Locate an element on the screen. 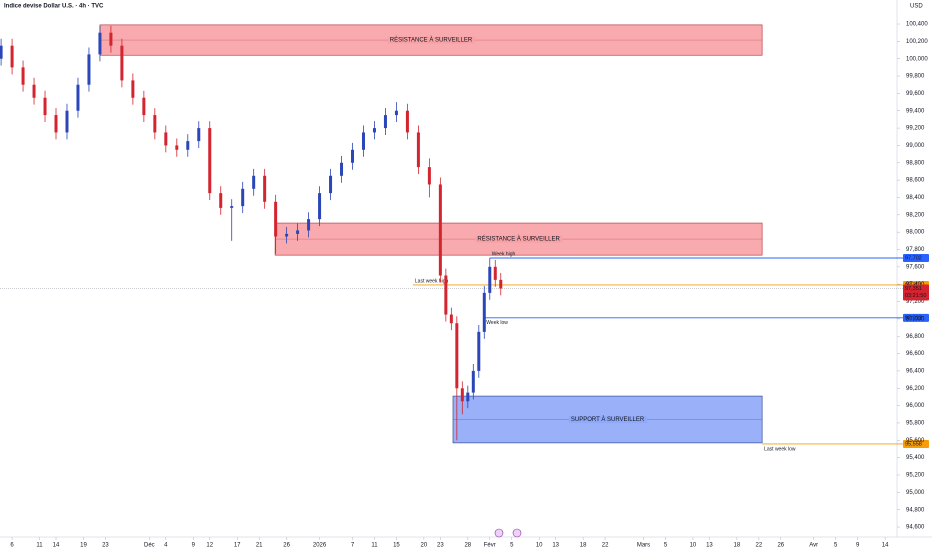  last-price-label: 97,351 is located at coordinates (913, 289).